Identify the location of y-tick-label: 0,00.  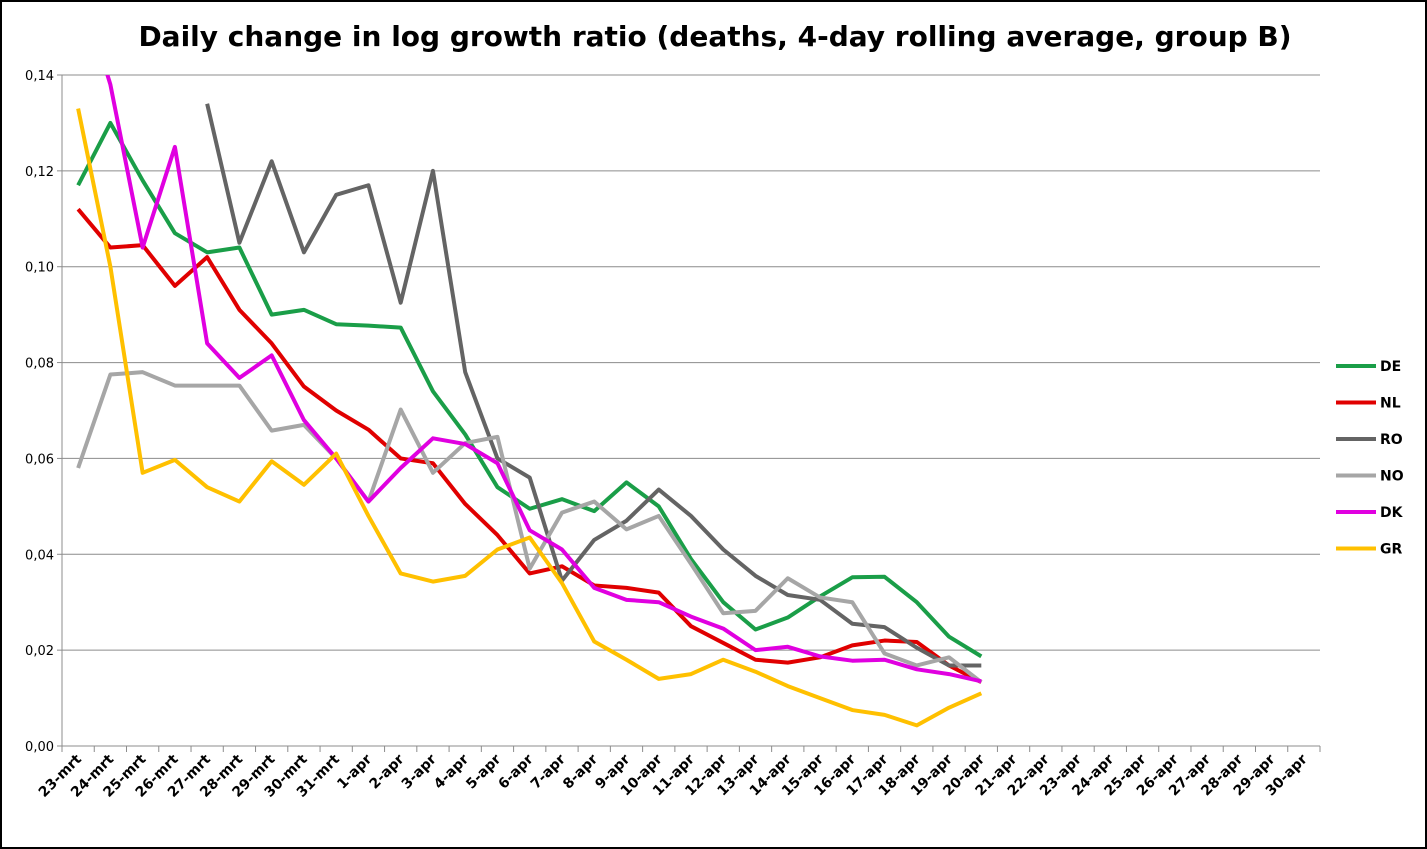
(39, 747).